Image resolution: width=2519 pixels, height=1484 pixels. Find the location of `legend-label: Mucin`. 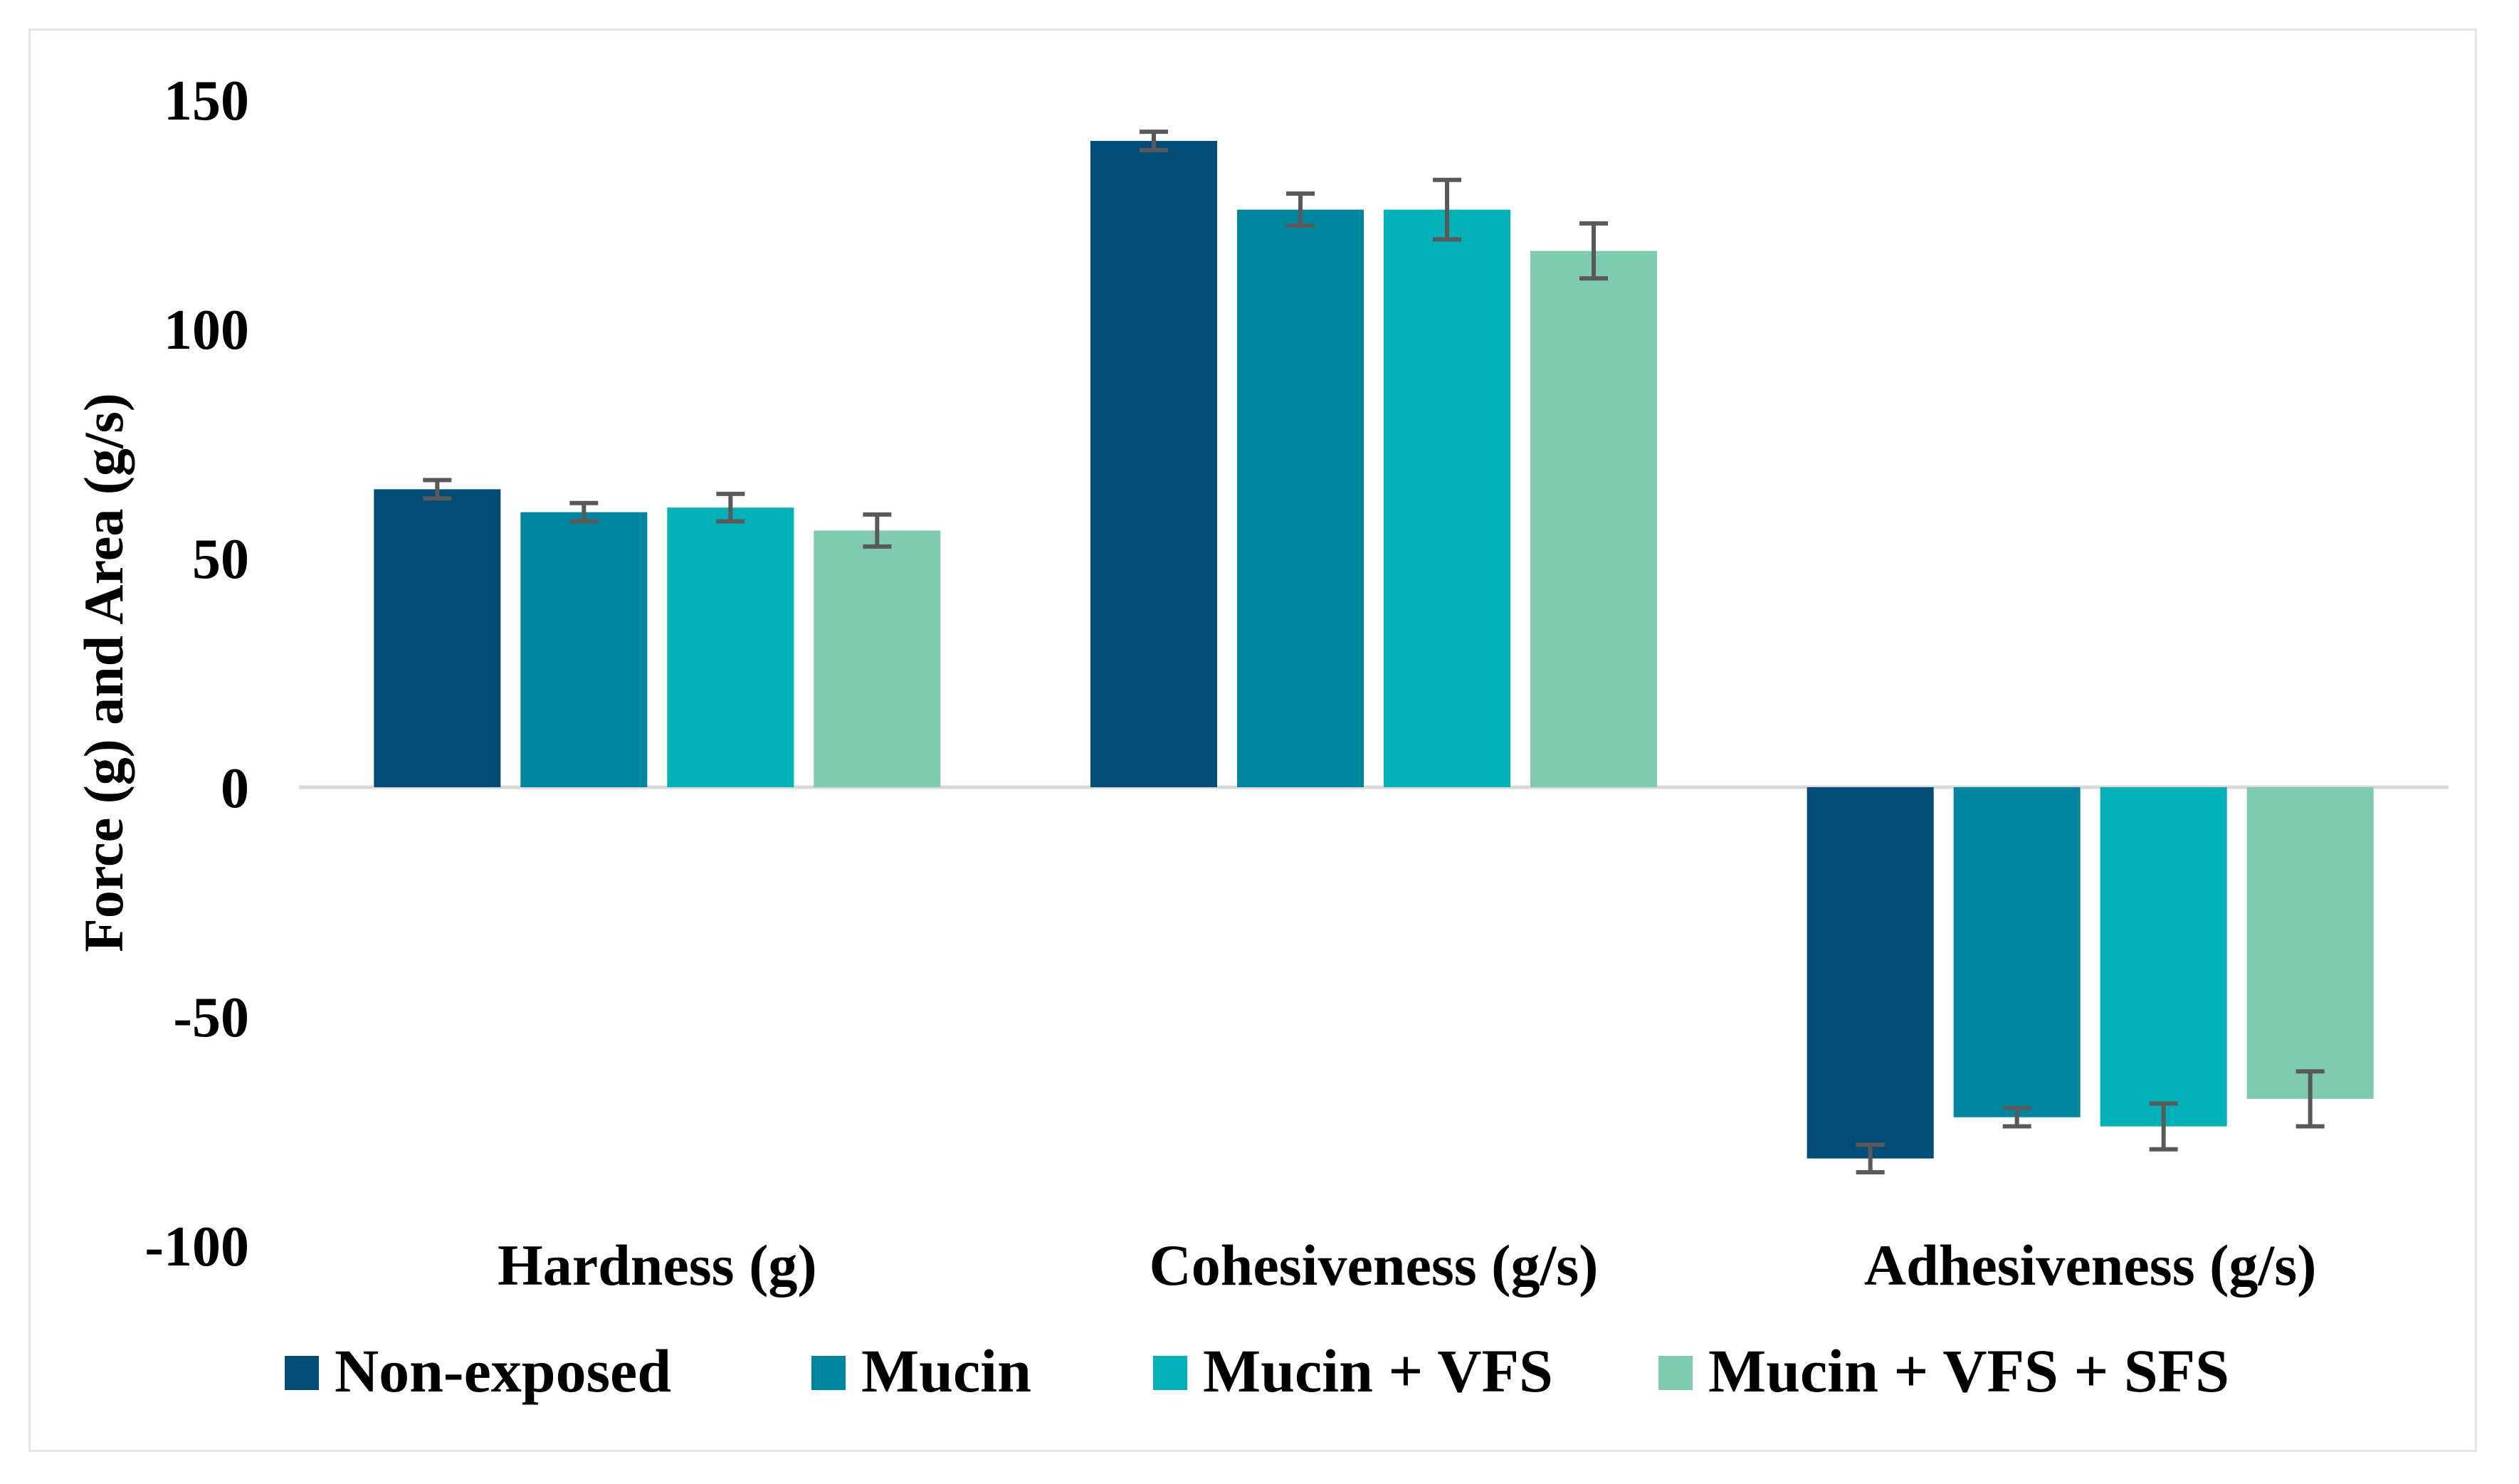

legend-label: Mucin is located at coordinates (946, 1371).